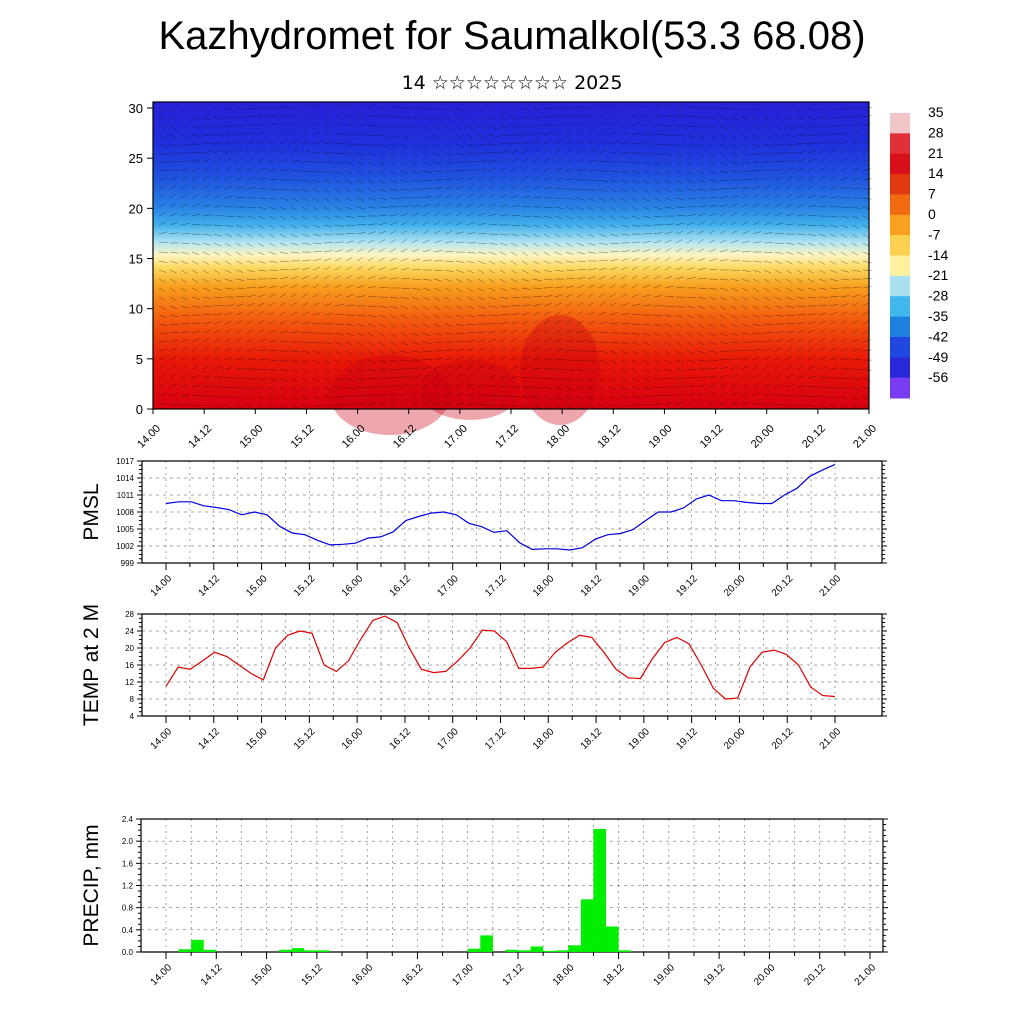 The height and width of the screenshot is (1024, 1024). What do you see at coordinates (938, 316) in the screenshot?
I see `colorbar-label: -35` at bounding box center [938, 316].